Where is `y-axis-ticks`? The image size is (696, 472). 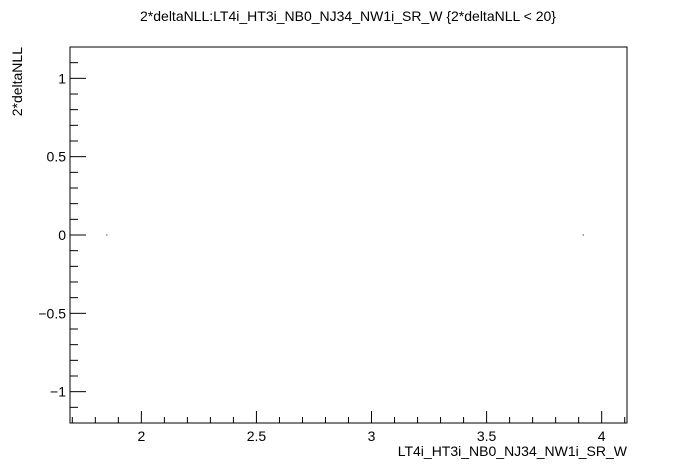
y-axis-ticks is located at coordinates (78, 235).